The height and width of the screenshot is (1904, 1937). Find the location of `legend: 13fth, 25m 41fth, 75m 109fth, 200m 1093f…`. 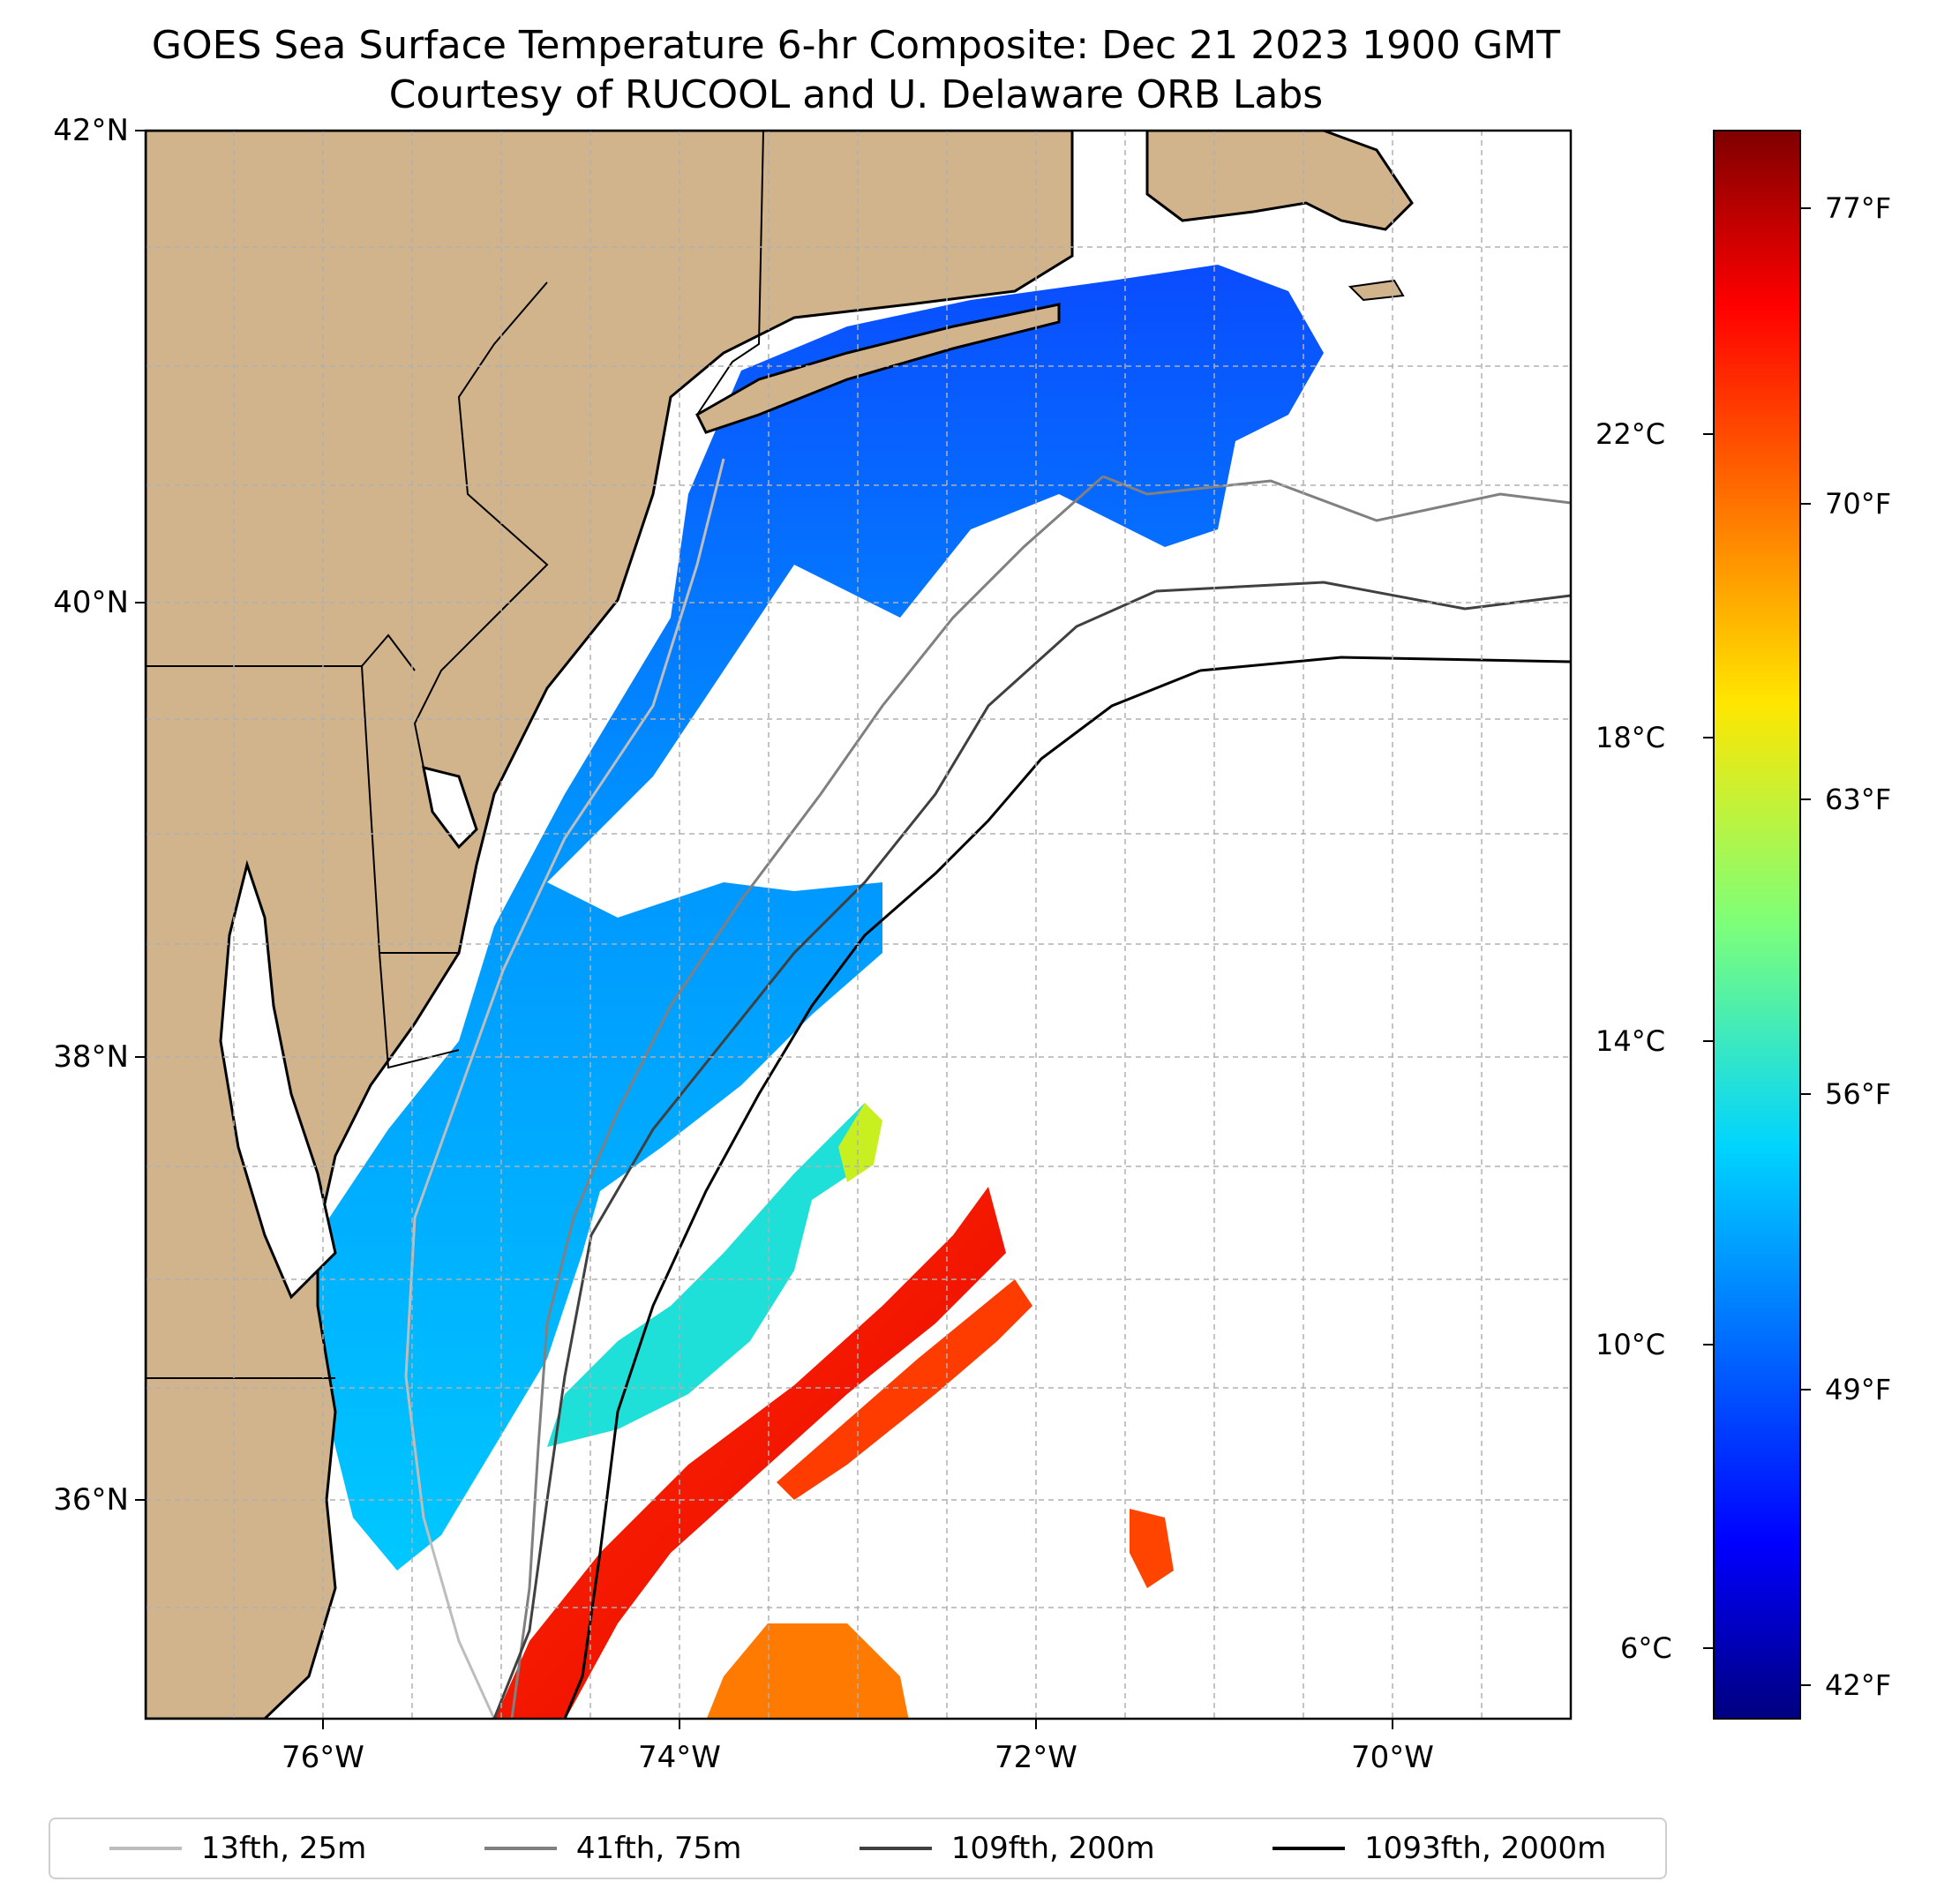

legend: 13fth, 25m 41fth, 75m 109fth, 200m 1093f… is located at coordinates (858, 1848).